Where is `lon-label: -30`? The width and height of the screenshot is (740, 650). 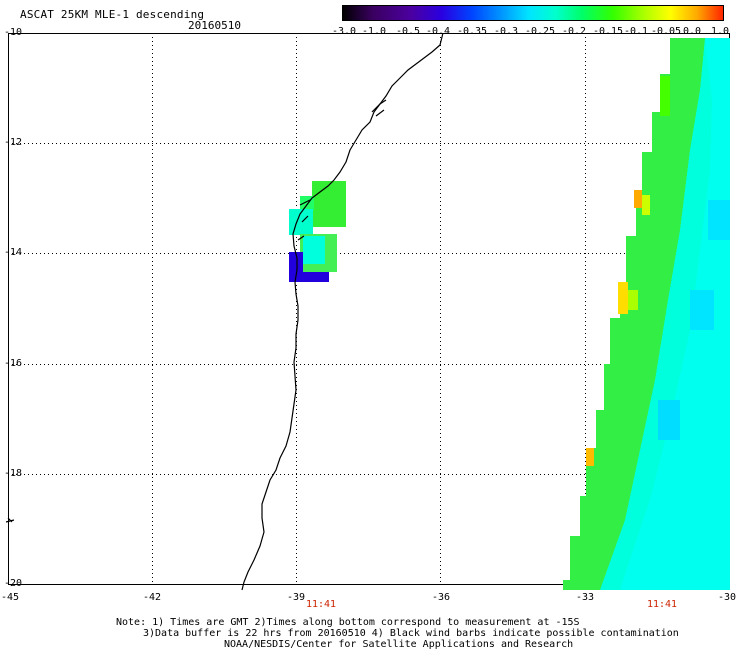 lon-label: -30 is located at coordinates (727, 597).